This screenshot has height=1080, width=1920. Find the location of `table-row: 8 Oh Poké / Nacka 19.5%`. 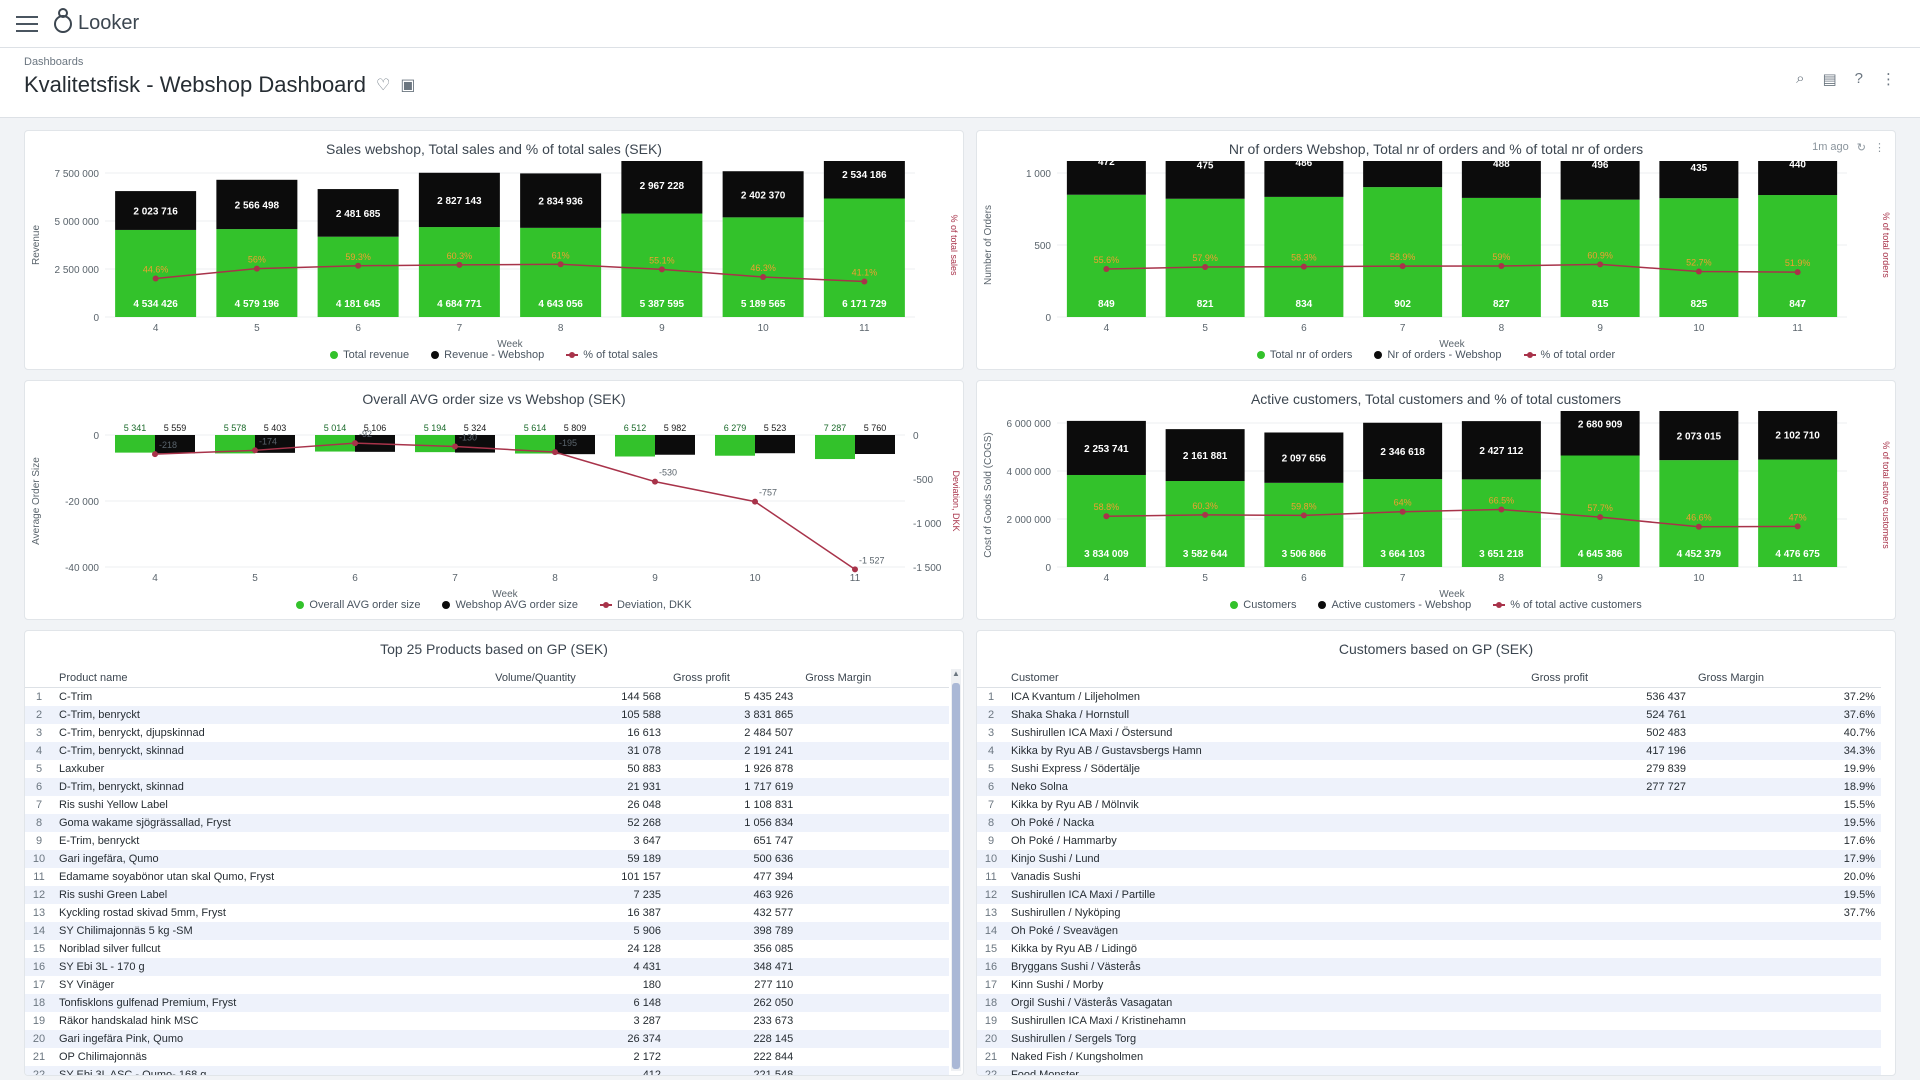

table-row: 8 Oh Poké / Nacka 19.5% is located at coordinates (1429, 822).